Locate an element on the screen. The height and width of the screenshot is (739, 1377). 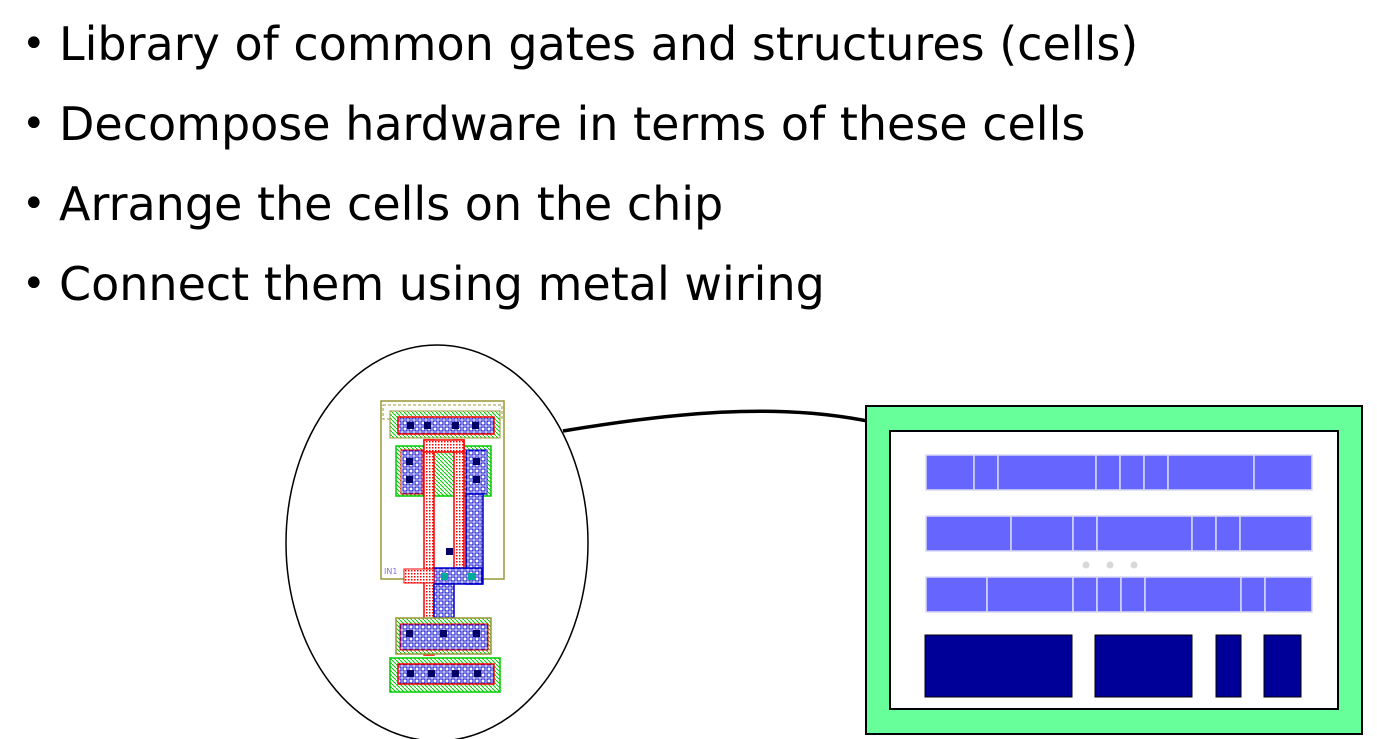
input-poly is located at coordinates (419, 576).